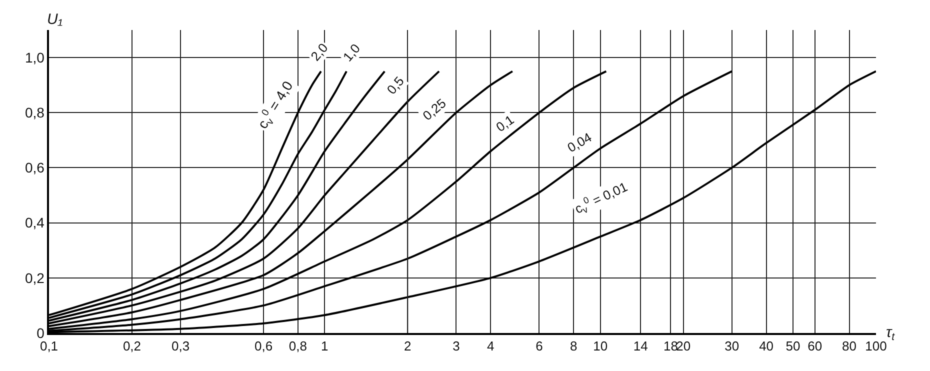  Describe the element at coordinates (319, 52) in the screenshot. I see `annotation: 2,0` at that location.